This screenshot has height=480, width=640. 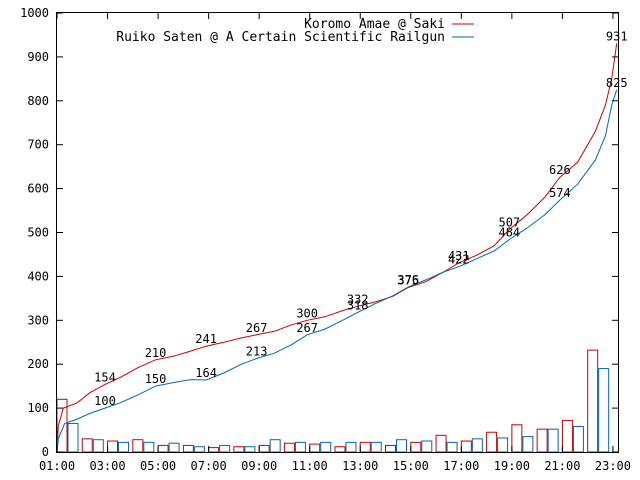 I want to click on y-tick-label: 700, so click(x=38, y=145).